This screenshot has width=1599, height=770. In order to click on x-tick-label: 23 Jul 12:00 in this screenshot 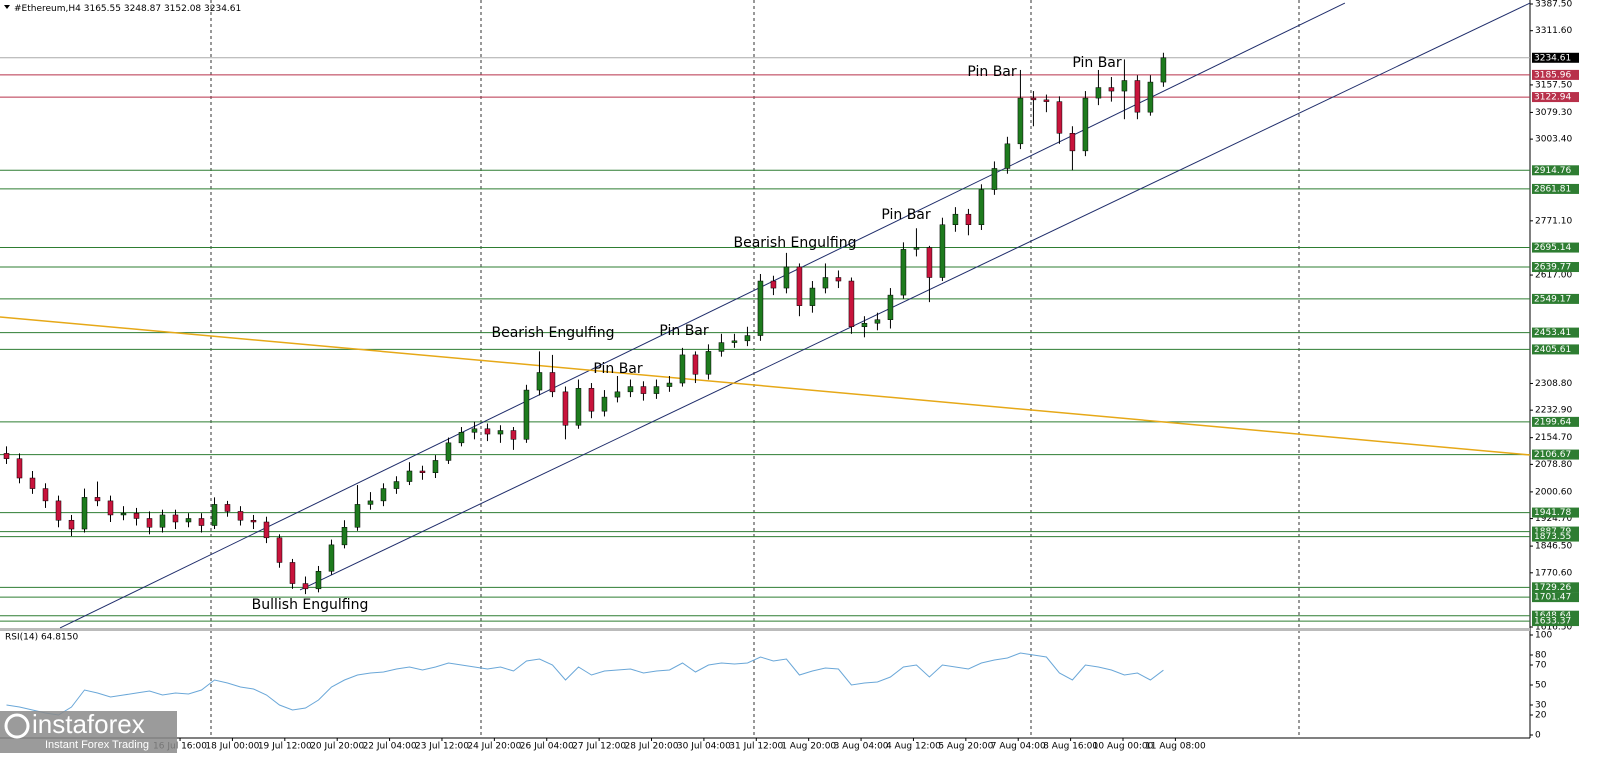, I will do `click(442, 747)`.